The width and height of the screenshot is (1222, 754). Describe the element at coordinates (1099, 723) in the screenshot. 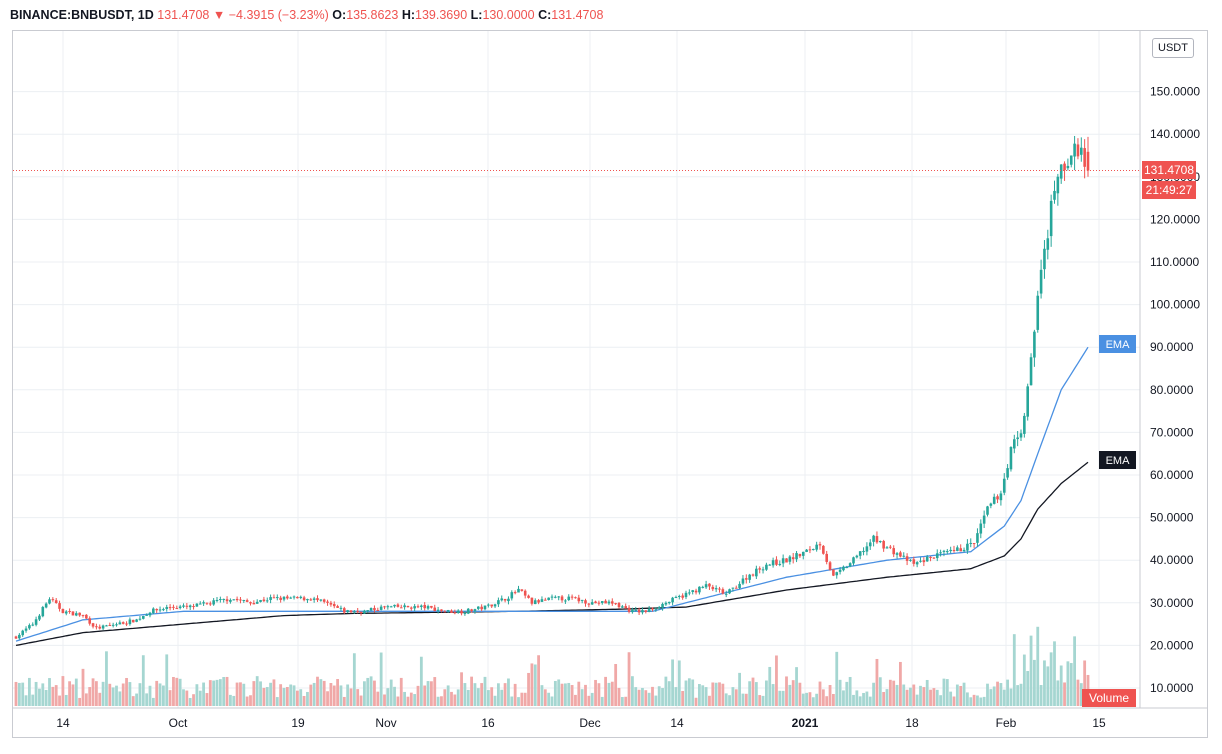

I see `time-tick-label: 15` at that location.